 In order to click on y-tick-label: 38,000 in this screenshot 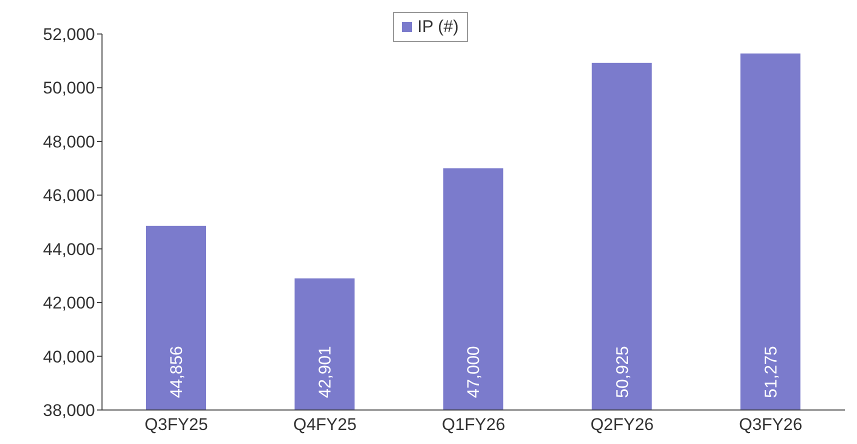, I will do `click(69, 410)`.